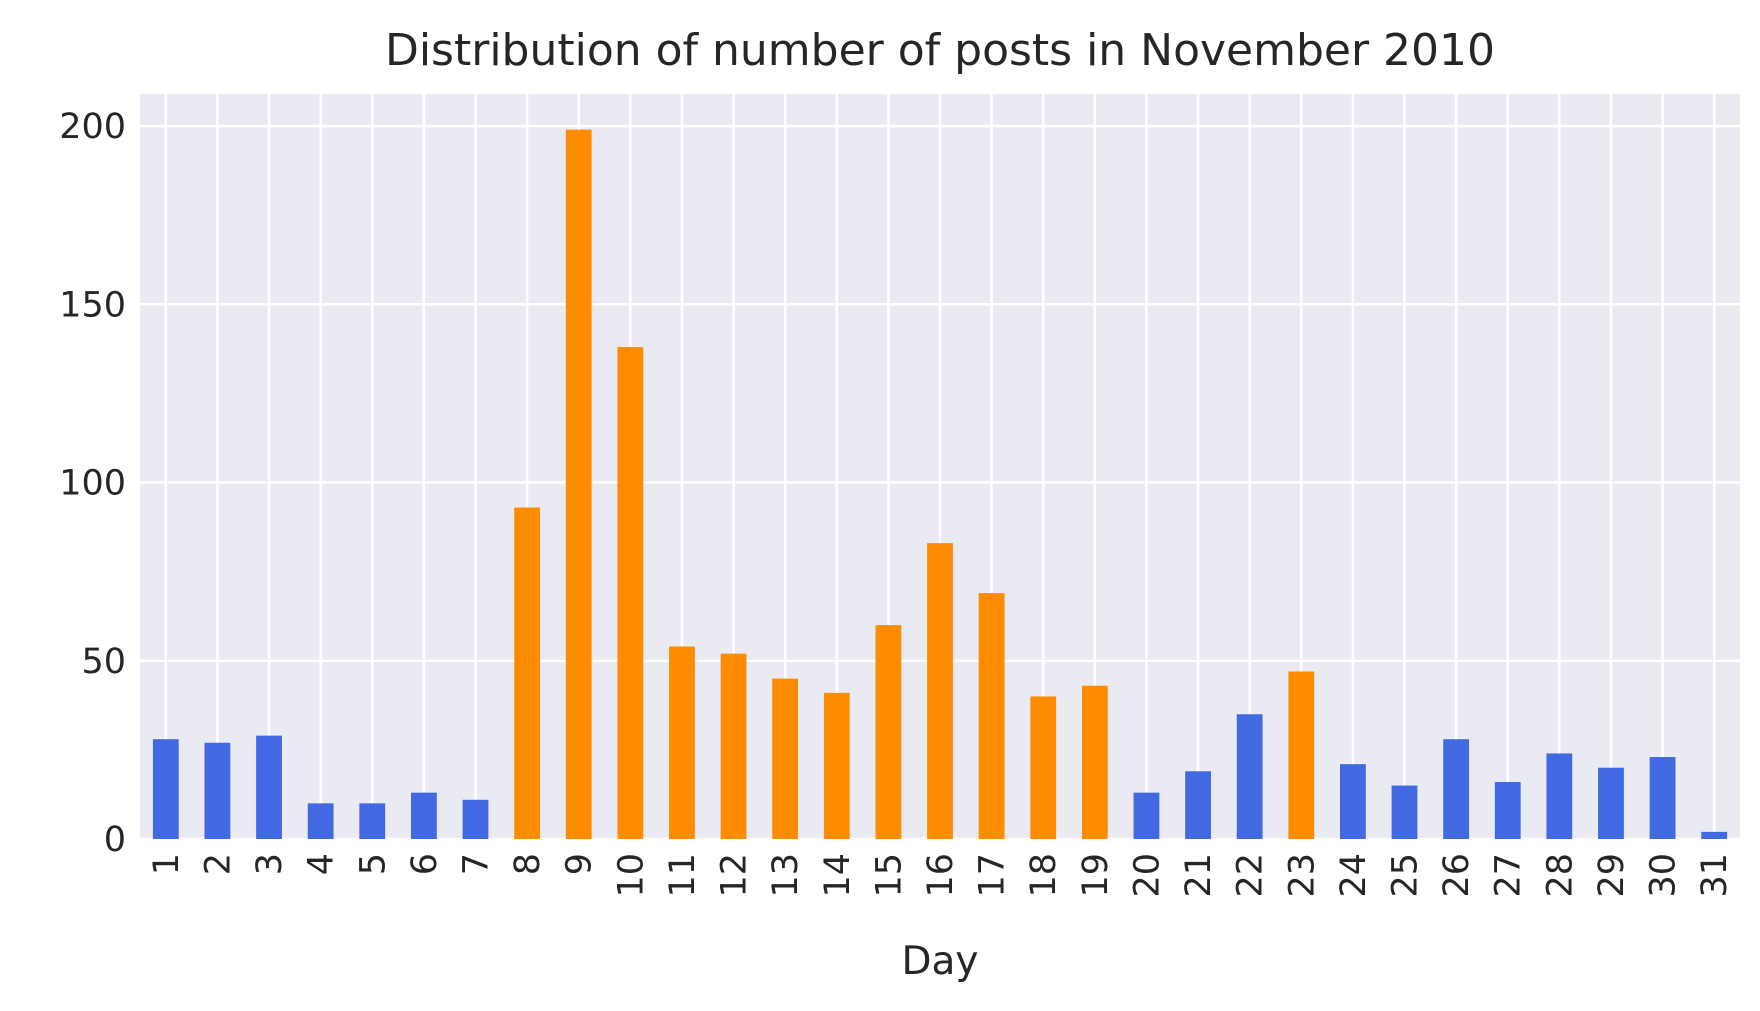 The width and height of the screenshot is (1760, 1011). I want to click on x-tick-label: 18, so click(1044, 875).